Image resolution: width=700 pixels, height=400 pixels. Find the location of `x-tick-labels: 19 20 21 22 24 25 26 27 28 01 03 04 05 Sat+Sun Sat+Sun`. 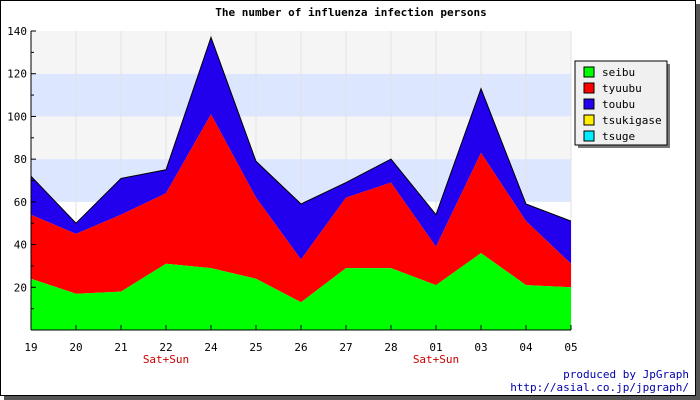

x-tick-labels: 19 20 21 22 24 25 26 27 28 01 03 04 05 Sat+Sun Sat+Sun is located at coordinates (300, 353).